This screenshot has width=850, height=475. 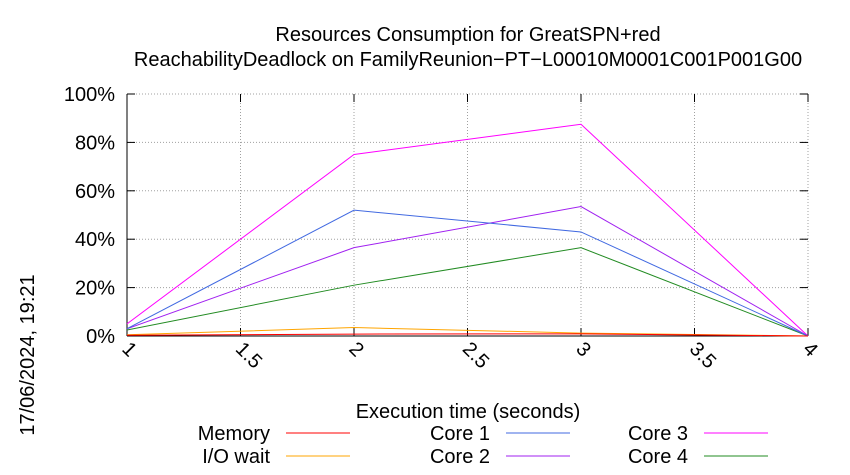 What do you see at coordinates (809, 349) in the screenshot?
I see `x-tick-label: 4` at bounding box center [809, 349].